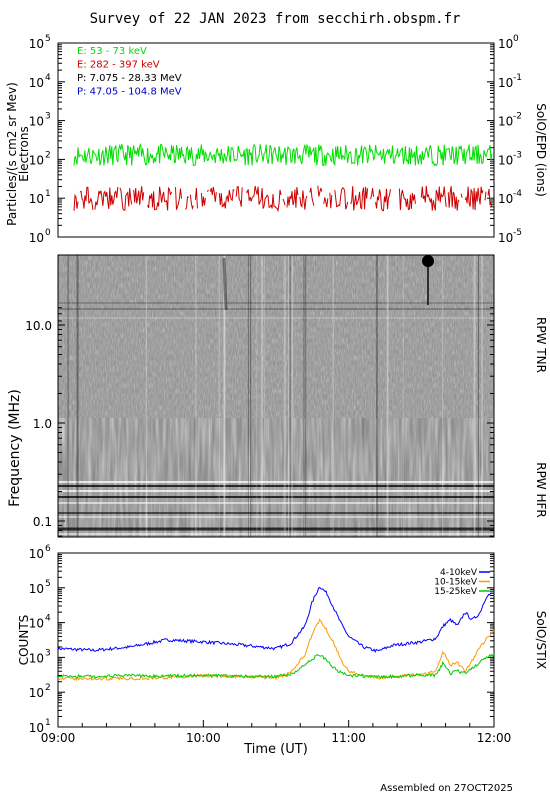 This screenshot has height=800, width=550. Describe the element at coordinates (428, 261) in the screenshot. I see `rpw-burst-blob` at that location.